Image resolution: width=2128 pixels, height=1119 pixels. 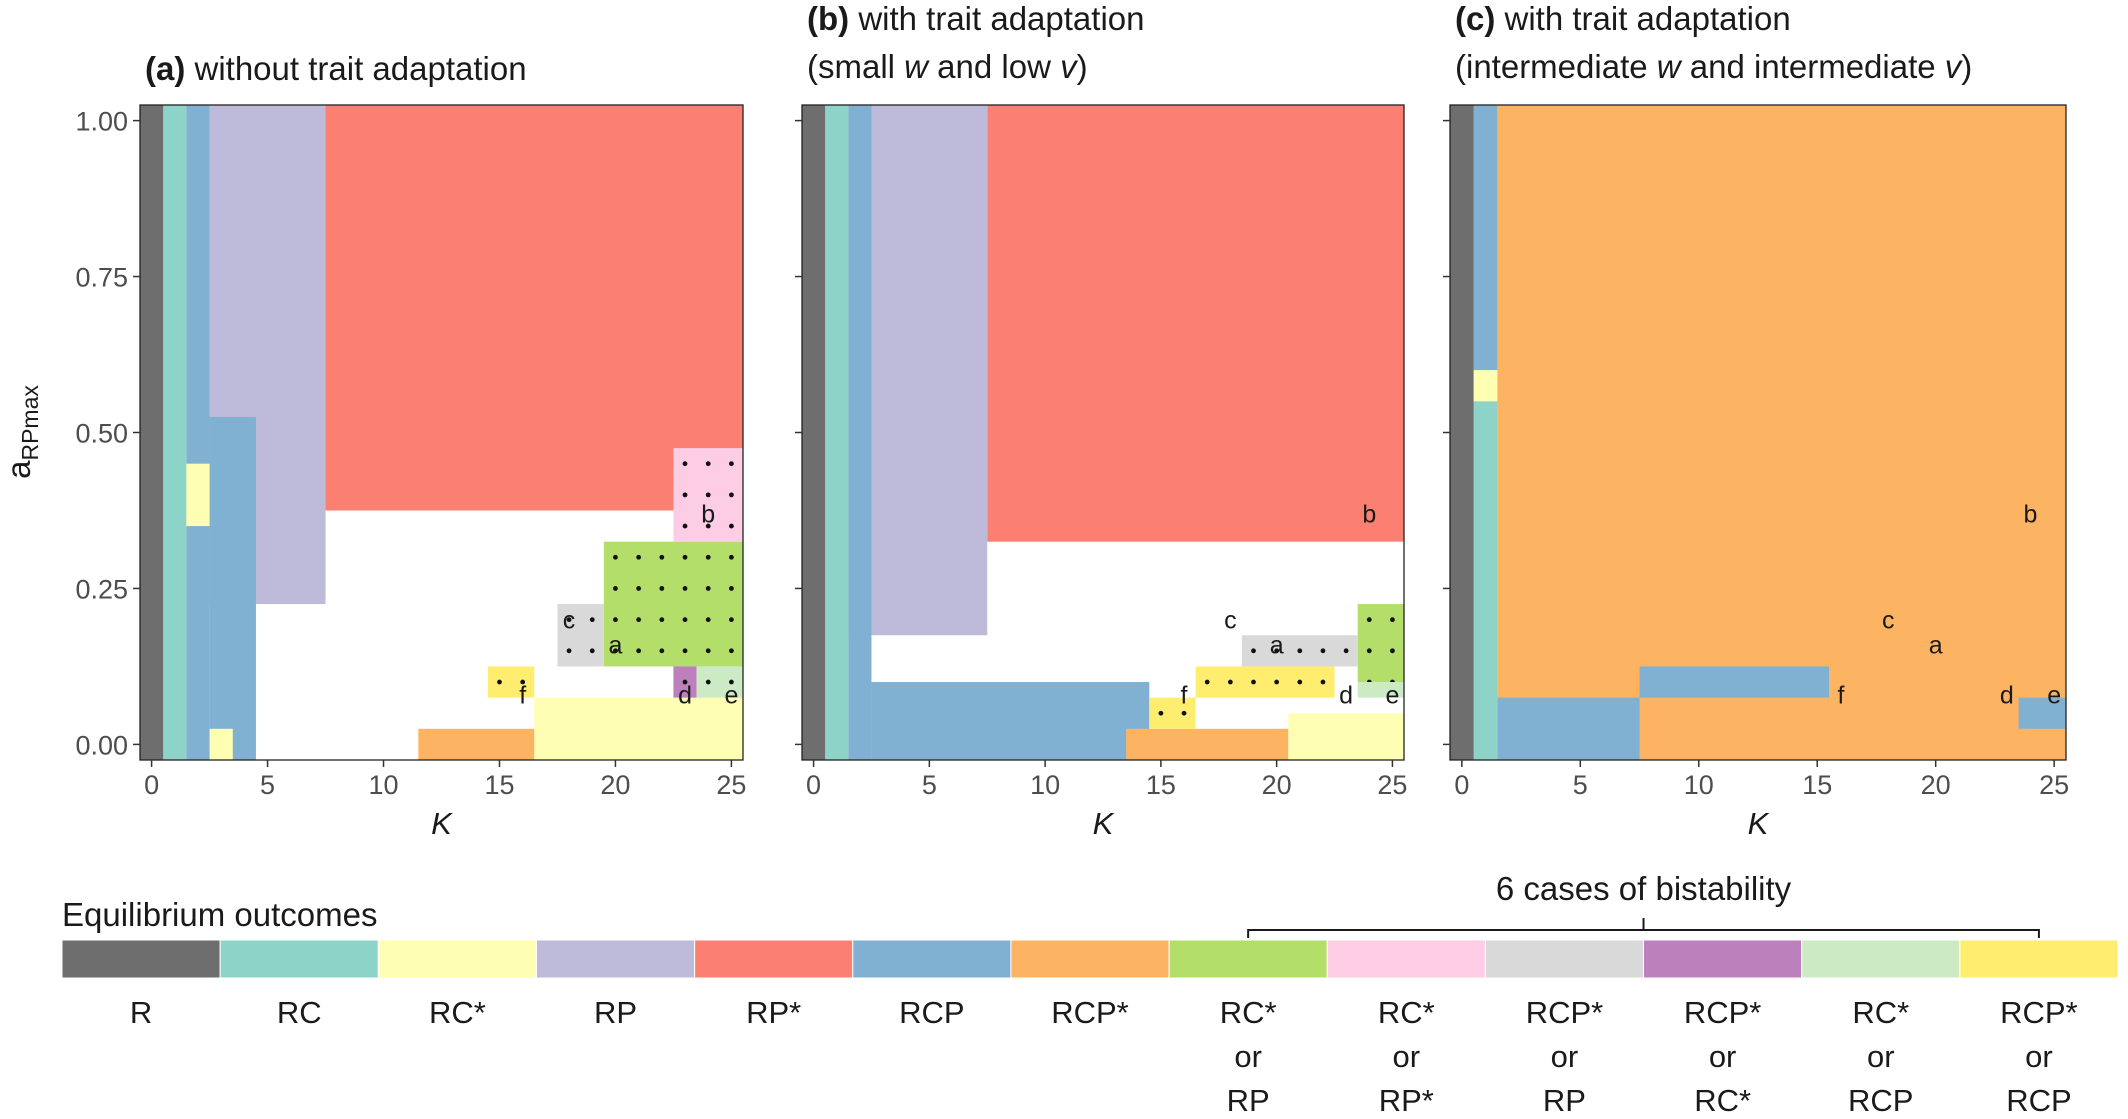 I want to click on y-tick-label: 1.00, so click(x=101, y=122).